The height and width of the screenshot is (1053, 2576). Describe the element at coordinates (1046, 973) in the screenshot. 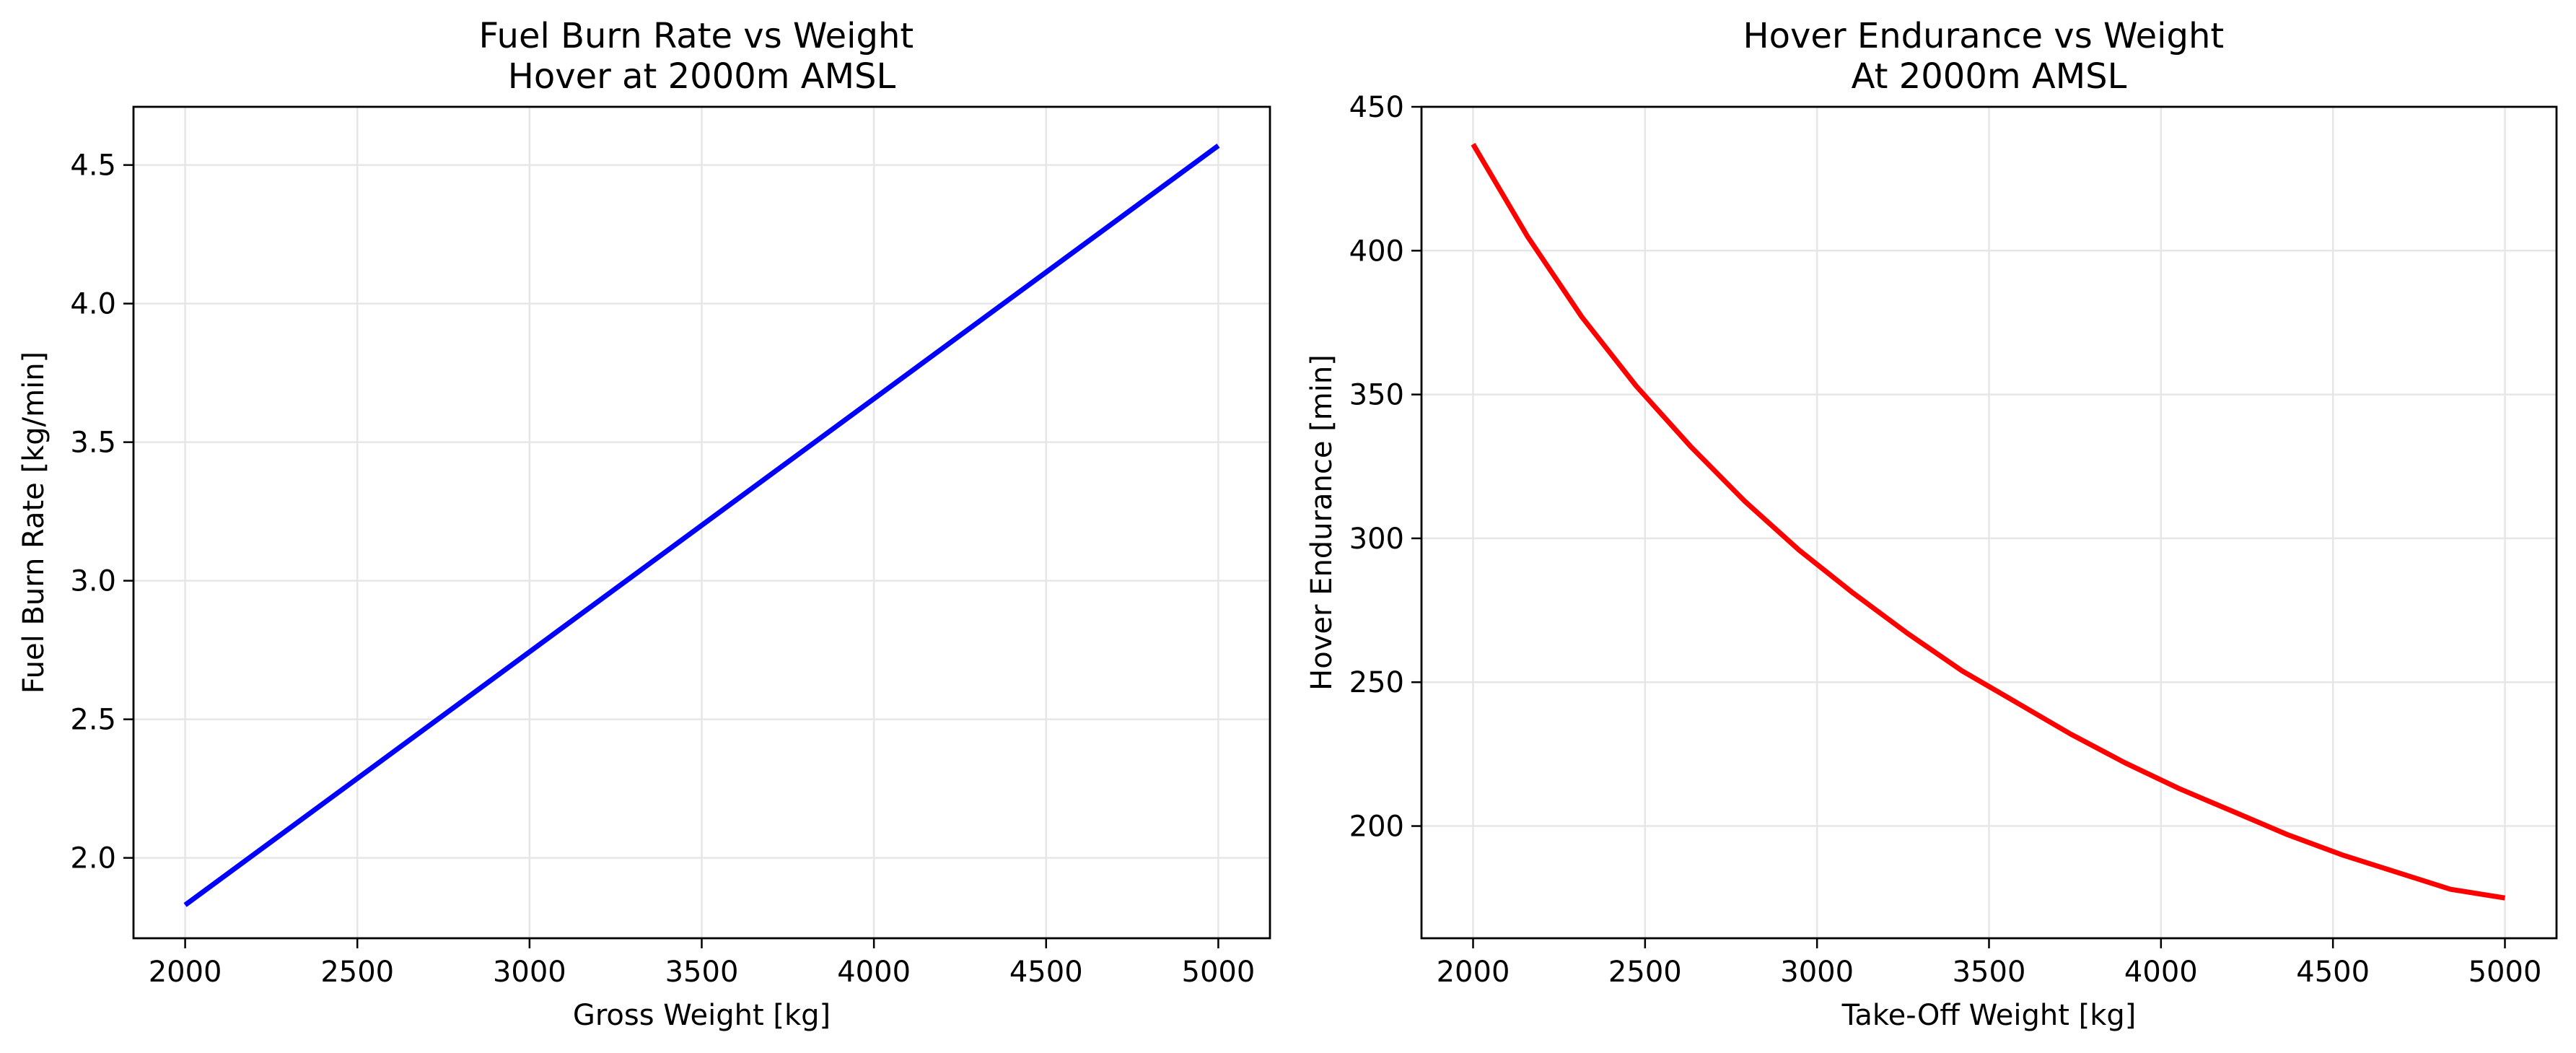

I see `left-chart-x-tick-label: 4500` at that location.